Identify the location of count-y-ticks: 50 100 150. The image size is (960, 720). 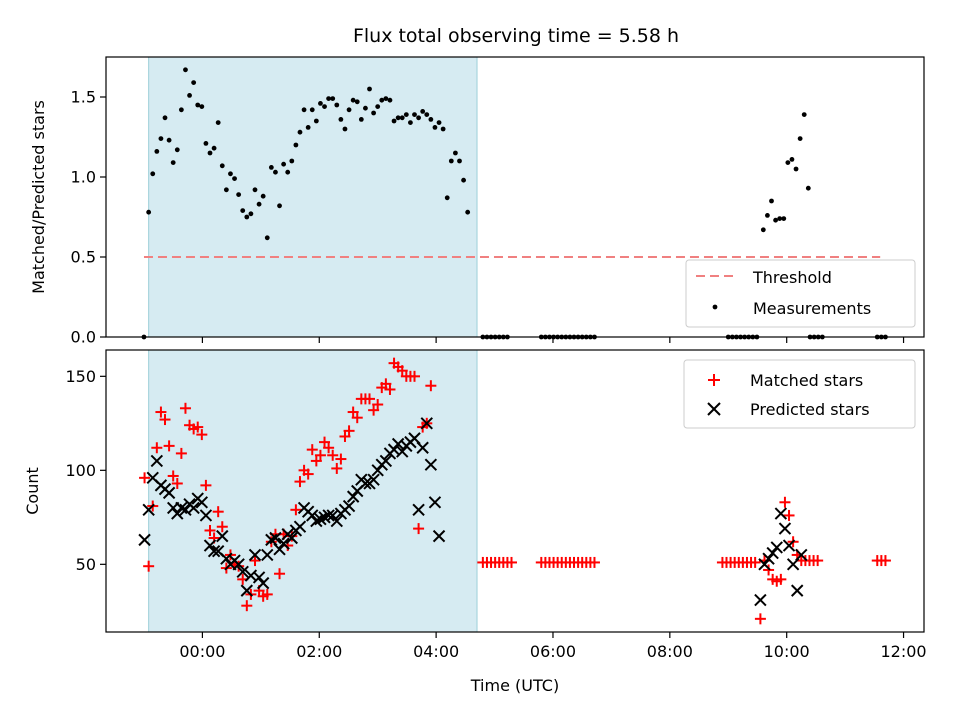
(85, 470).